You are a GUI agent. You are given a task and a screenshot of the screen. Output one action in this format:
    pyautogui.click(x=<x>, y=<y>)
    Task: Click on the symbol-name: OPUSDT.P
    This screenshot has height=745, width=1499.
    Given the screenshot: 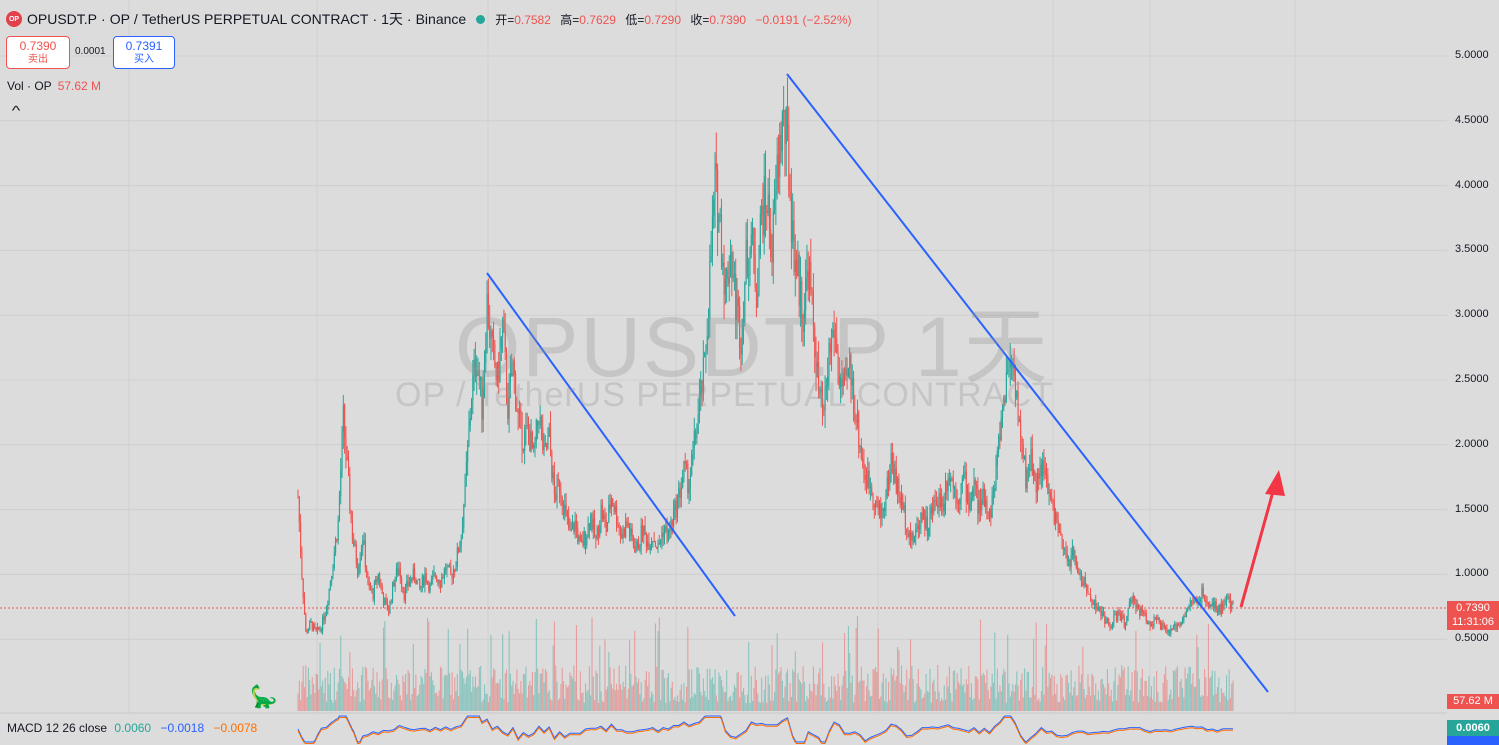 What is the action you would take?
    pyautogui.click(x=62, y=19)
    